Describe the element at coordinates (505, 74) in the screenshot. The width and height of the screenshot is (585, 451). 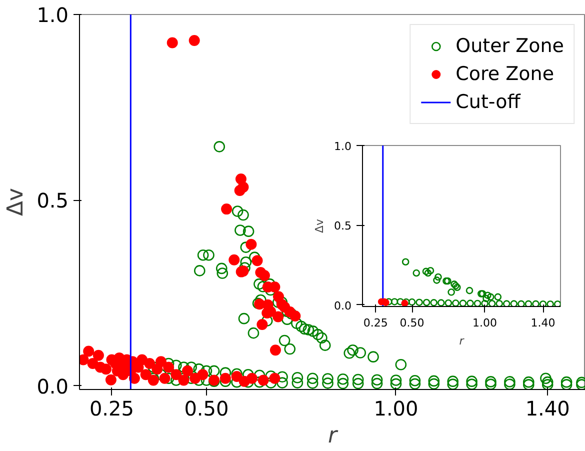
I see `legend-label: Core Zone` at that location.